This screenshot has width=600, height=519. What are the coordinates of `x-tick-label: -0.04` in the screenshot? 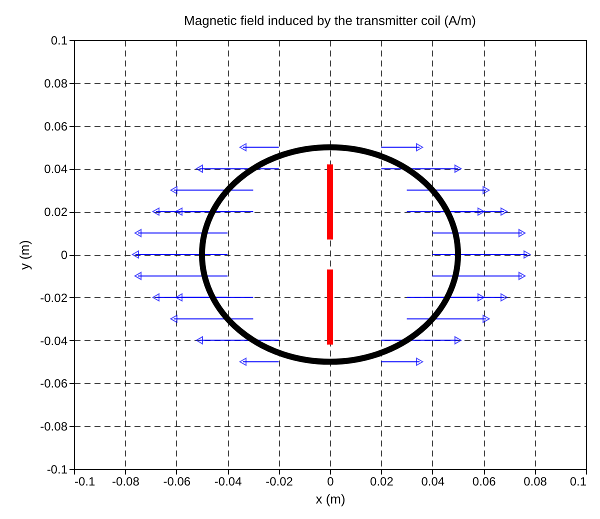 It's located at (228, 481).